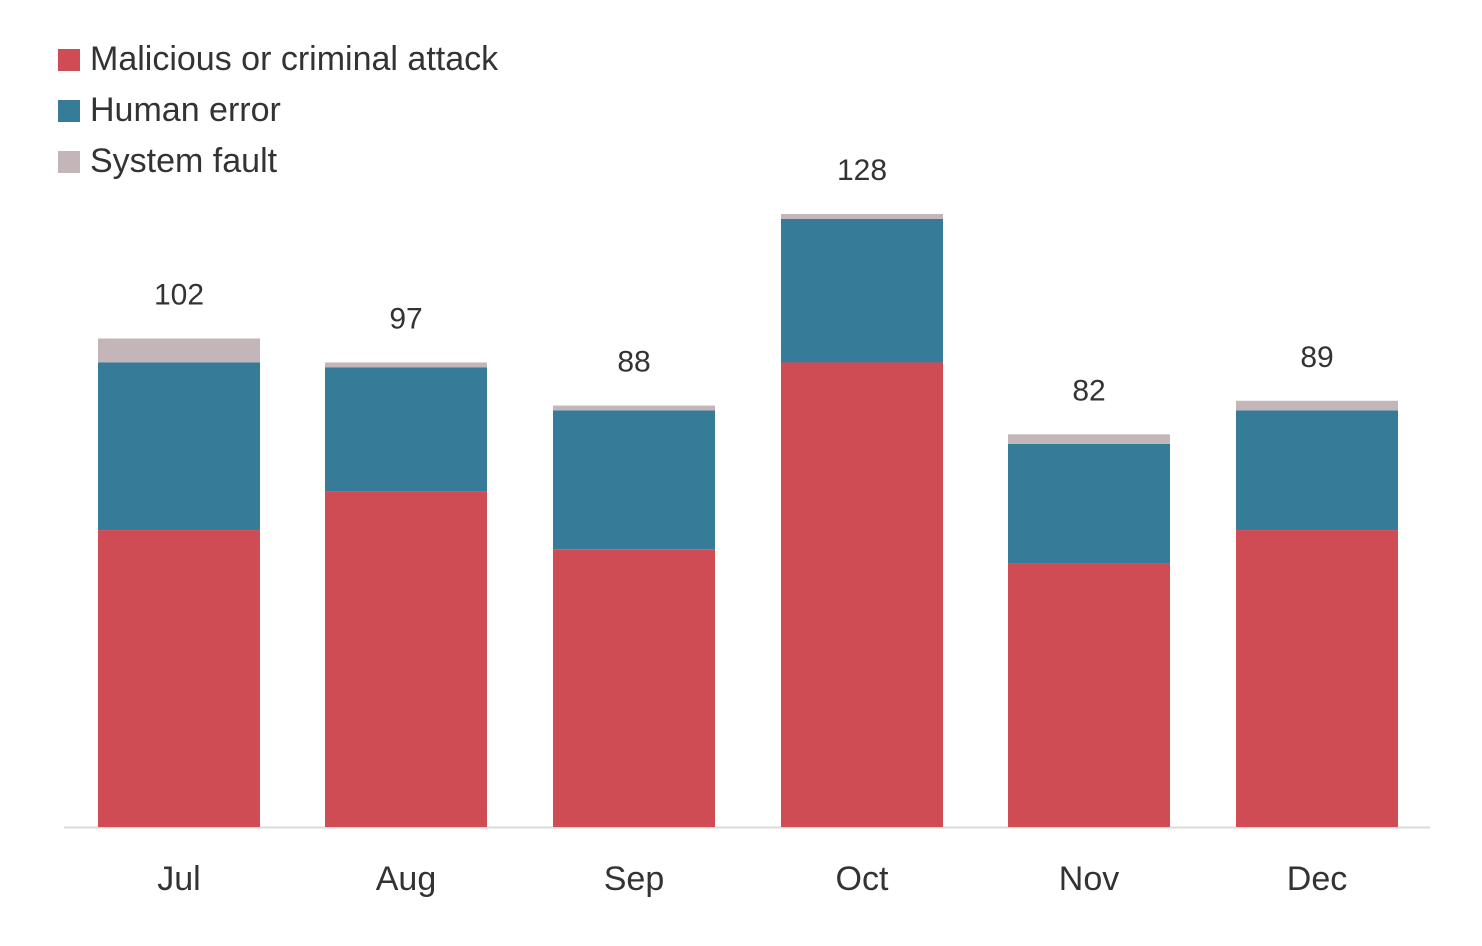  I want to click on legend-swatch-system-fault, so click(69, 161).